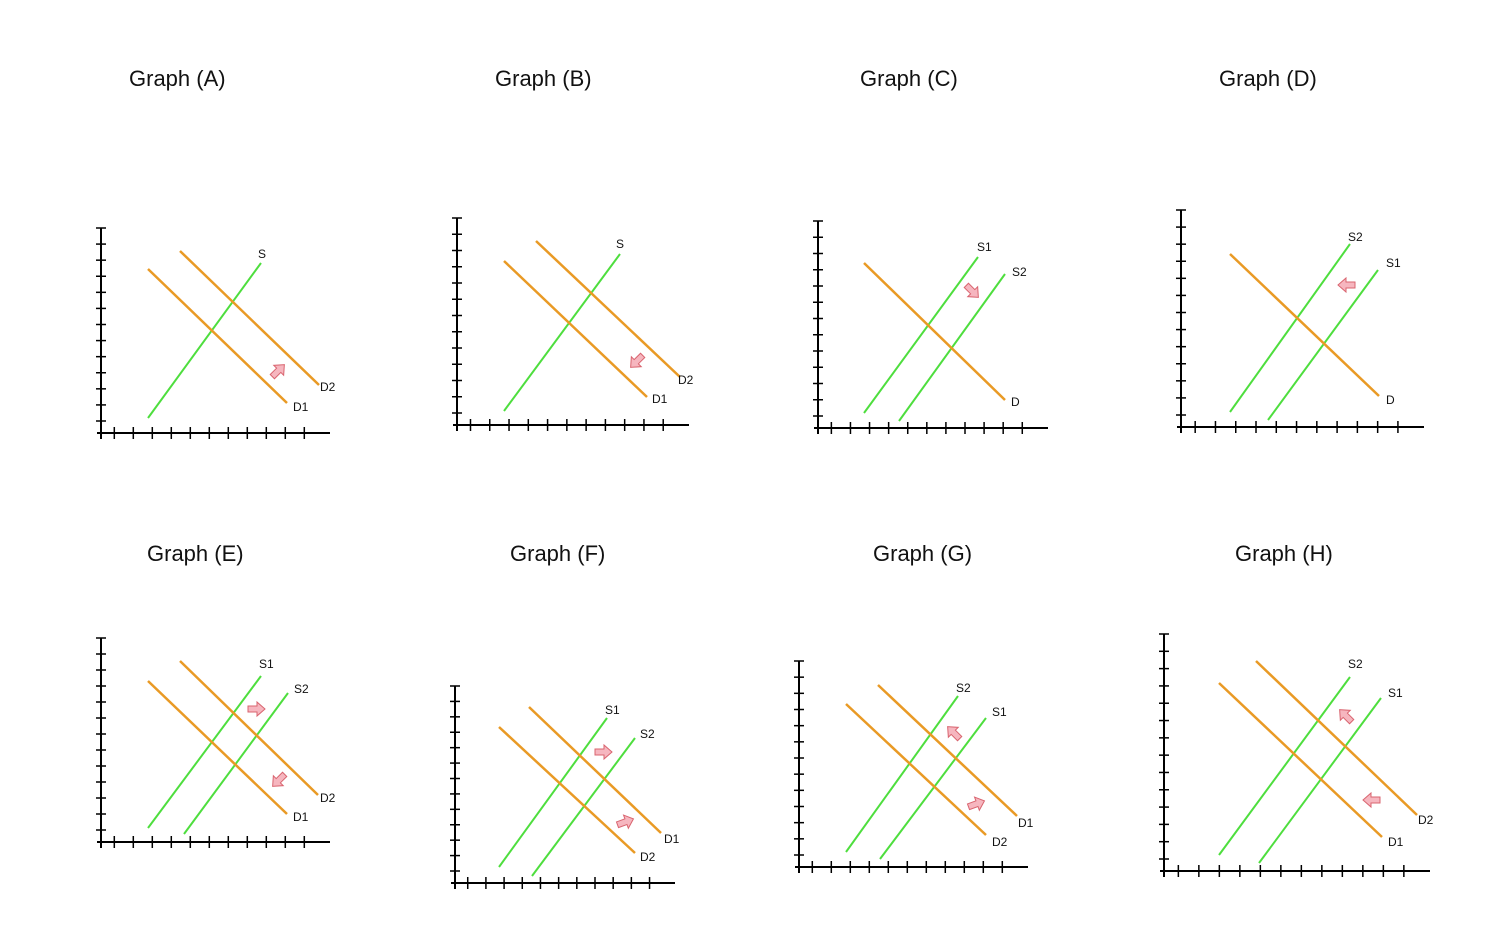  Describe the element at coordinates (557, 553) in the screenshot. I see `graph-title: Graph (F)` at that location.